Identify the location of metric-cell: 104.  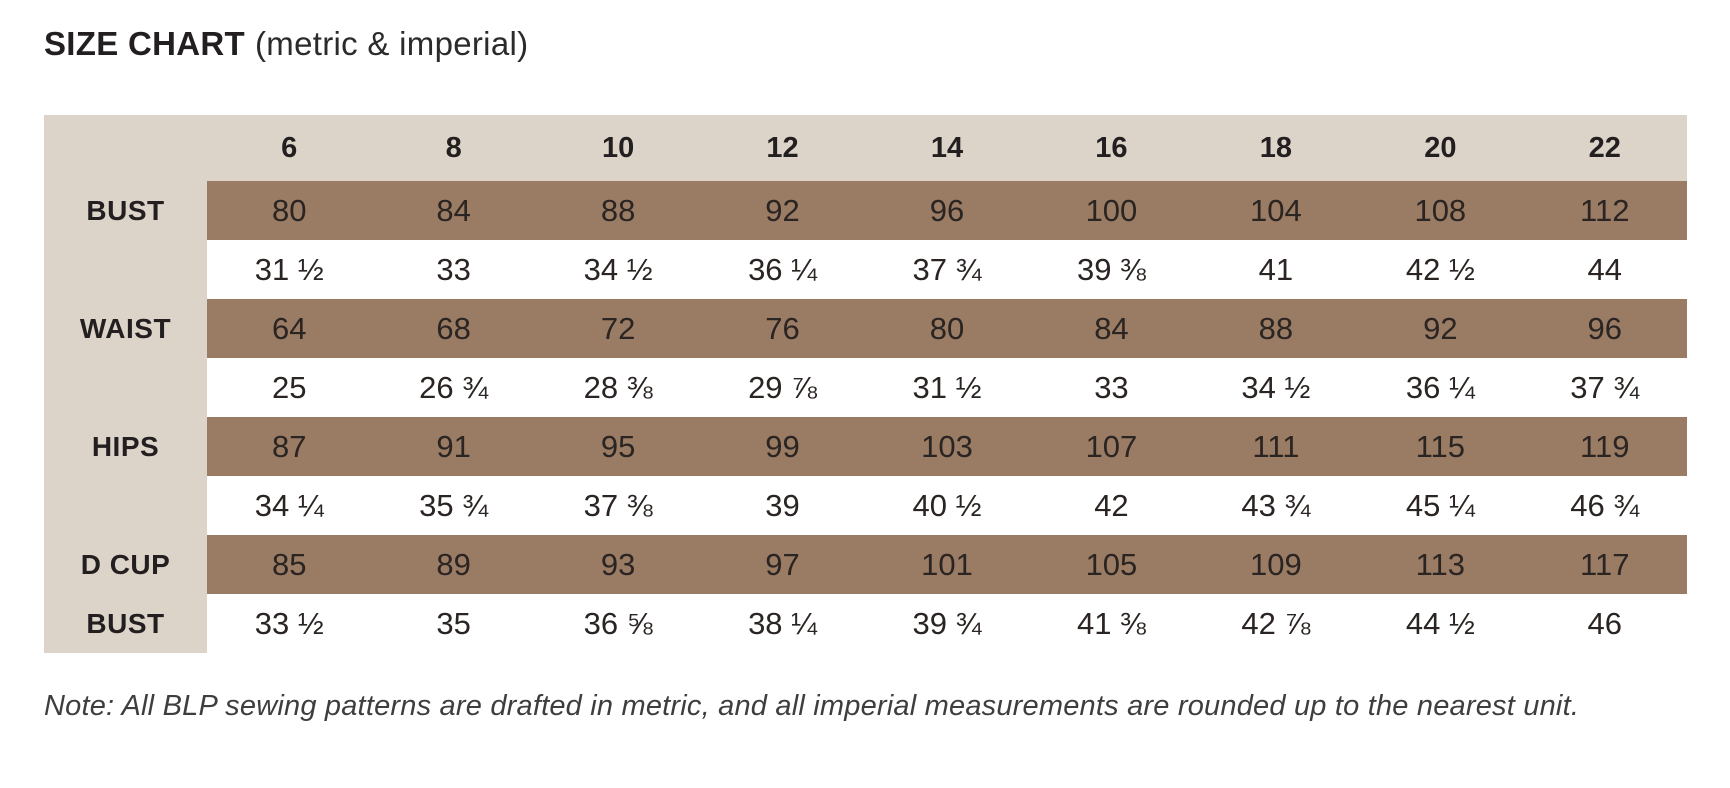
(1276, 210).